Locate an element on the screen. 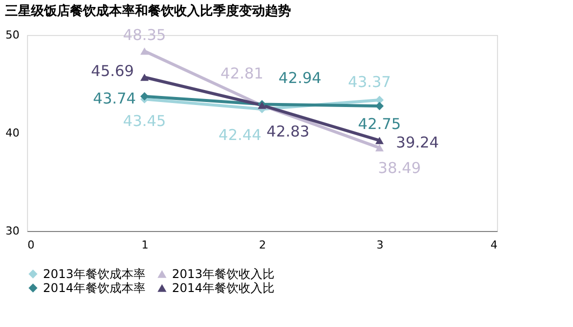 This screenshot has width=573, height=327. data-label: 42.44 is located at coordinates (240, 135).